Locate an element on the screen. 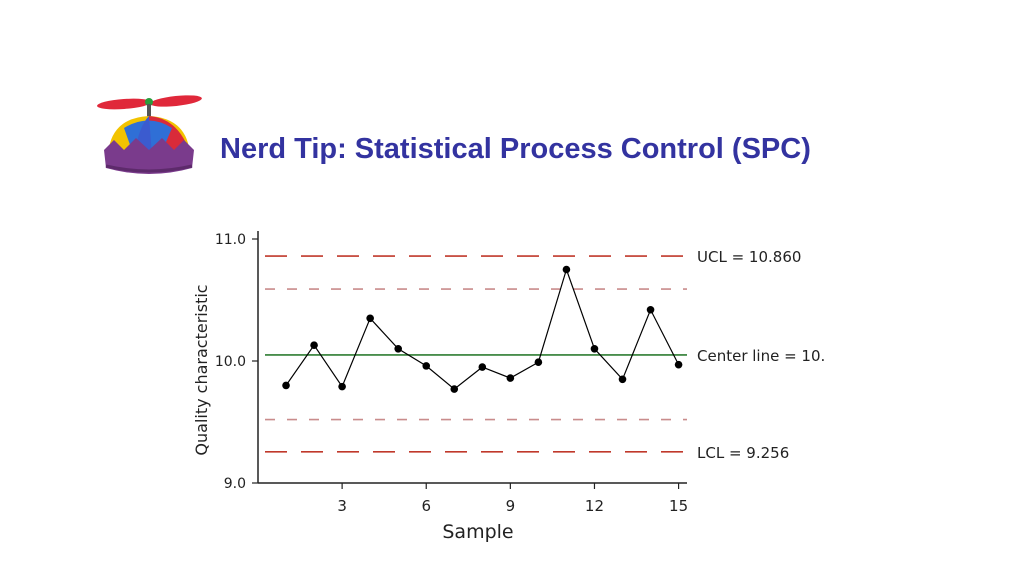 Image resolution: width=1024 pixels, height=576 pixels. x-axis-label: Sample is located at coordinates (477, 532).